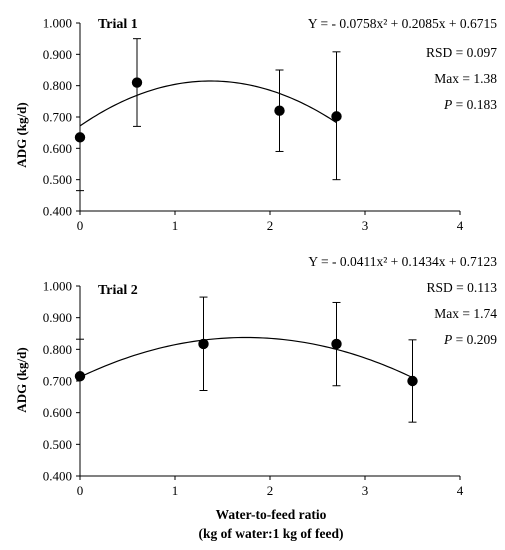 The height and width of the screenshot is (550, 505). I want to click on p-value-label: P = 0.183, so click(470, 104).